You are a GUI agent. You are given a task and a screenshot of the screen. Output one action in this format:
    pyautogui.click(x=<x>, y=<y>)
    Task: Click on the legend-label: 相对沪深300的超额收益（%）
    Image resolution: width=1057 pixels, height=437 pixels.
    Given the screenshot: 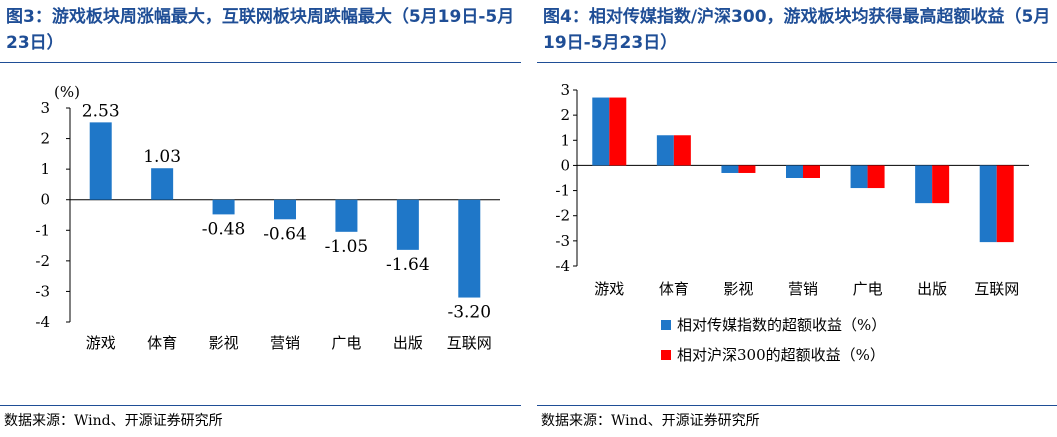 What is the action you would take?
    pyautogui.click(x=781, y=355)
    